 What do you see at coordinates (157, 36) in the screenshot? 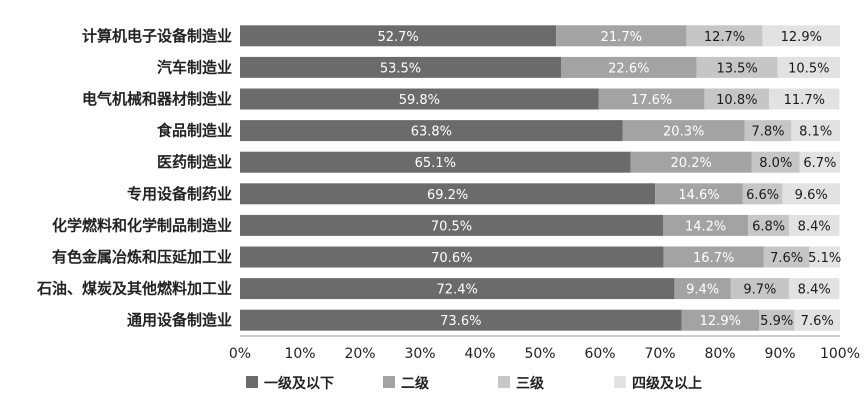
I see `category-label: 计算机电子设备制造业` at bounding box center [157, 36].